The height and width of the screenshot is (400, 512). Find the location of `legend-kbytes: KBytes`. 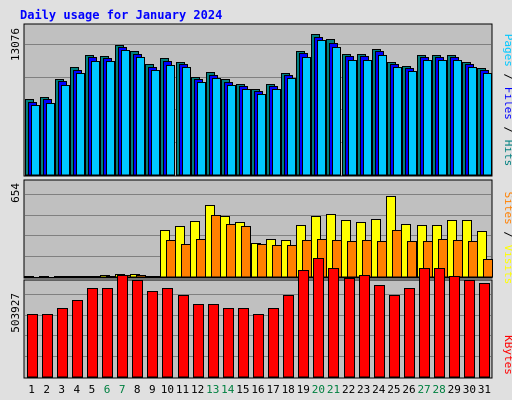

legend-kbytes: KBytes is located at coordinates (507, 355).